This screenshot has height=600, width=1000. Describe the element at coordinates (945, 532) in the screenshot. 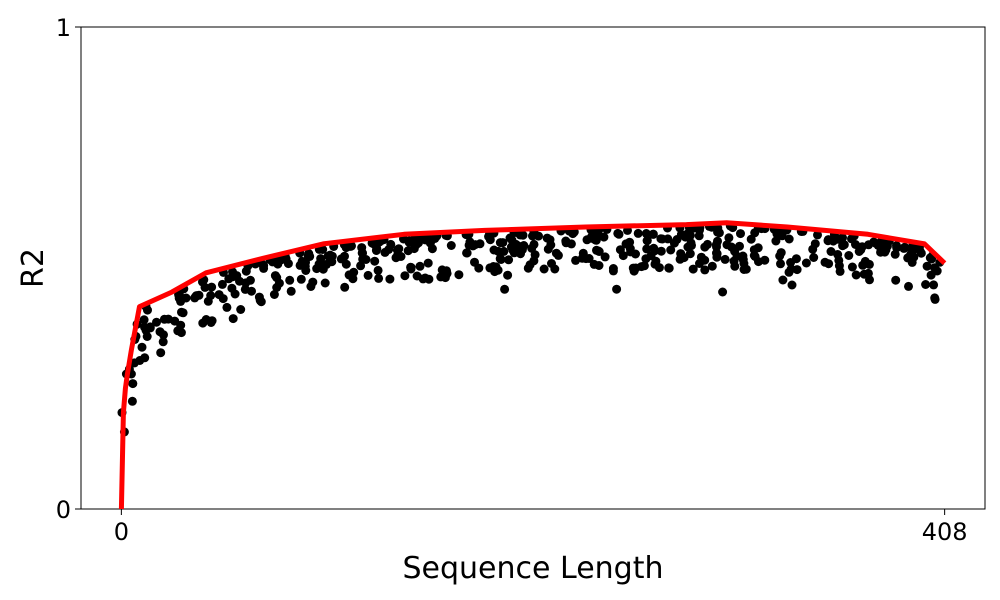

I see `x-tick-label: 408` at that location.